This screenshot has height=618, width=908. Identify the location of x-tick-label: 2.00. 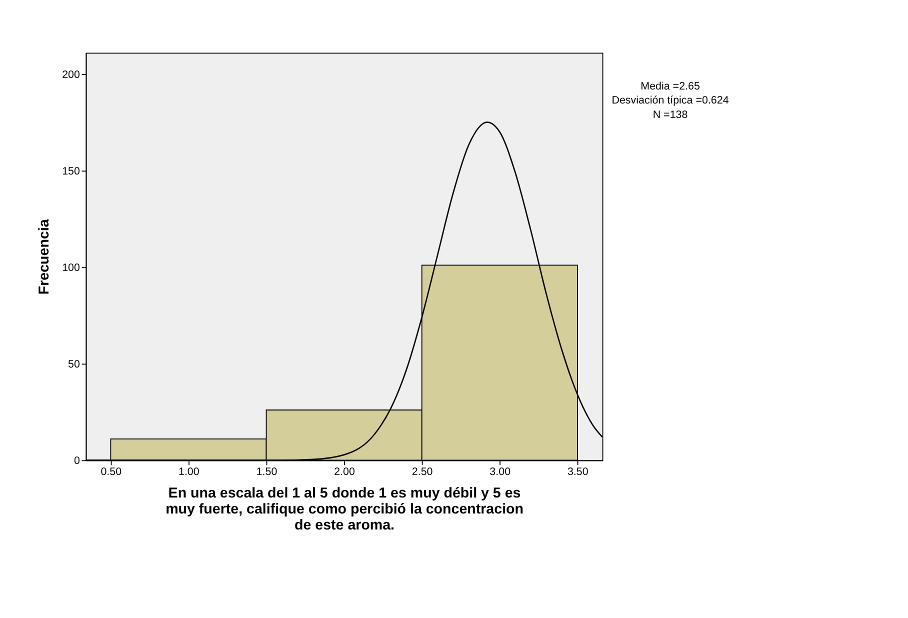
(344, 472).